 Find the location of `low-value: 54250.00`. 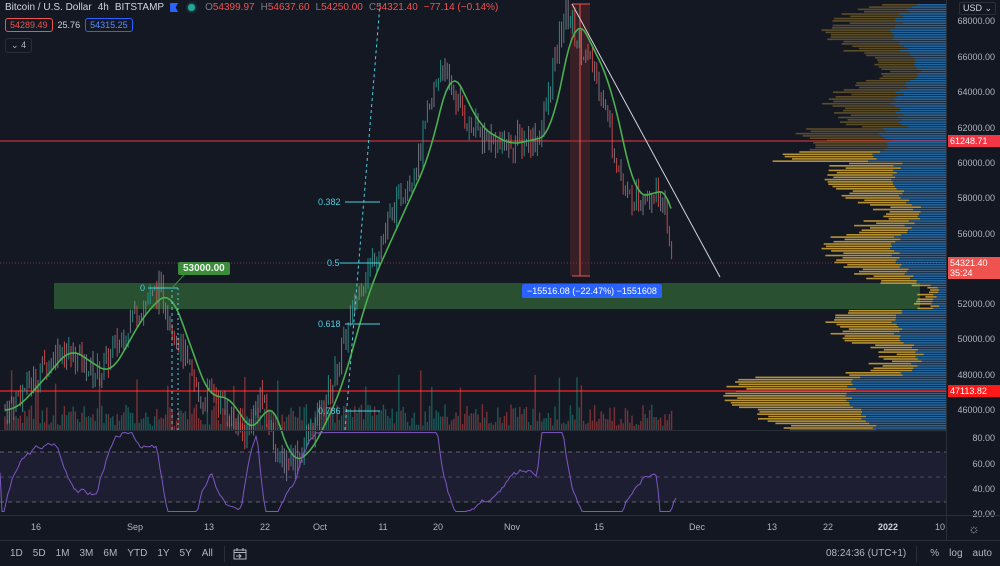

low-value: 54250.00 is located at coordinates (342, 7).